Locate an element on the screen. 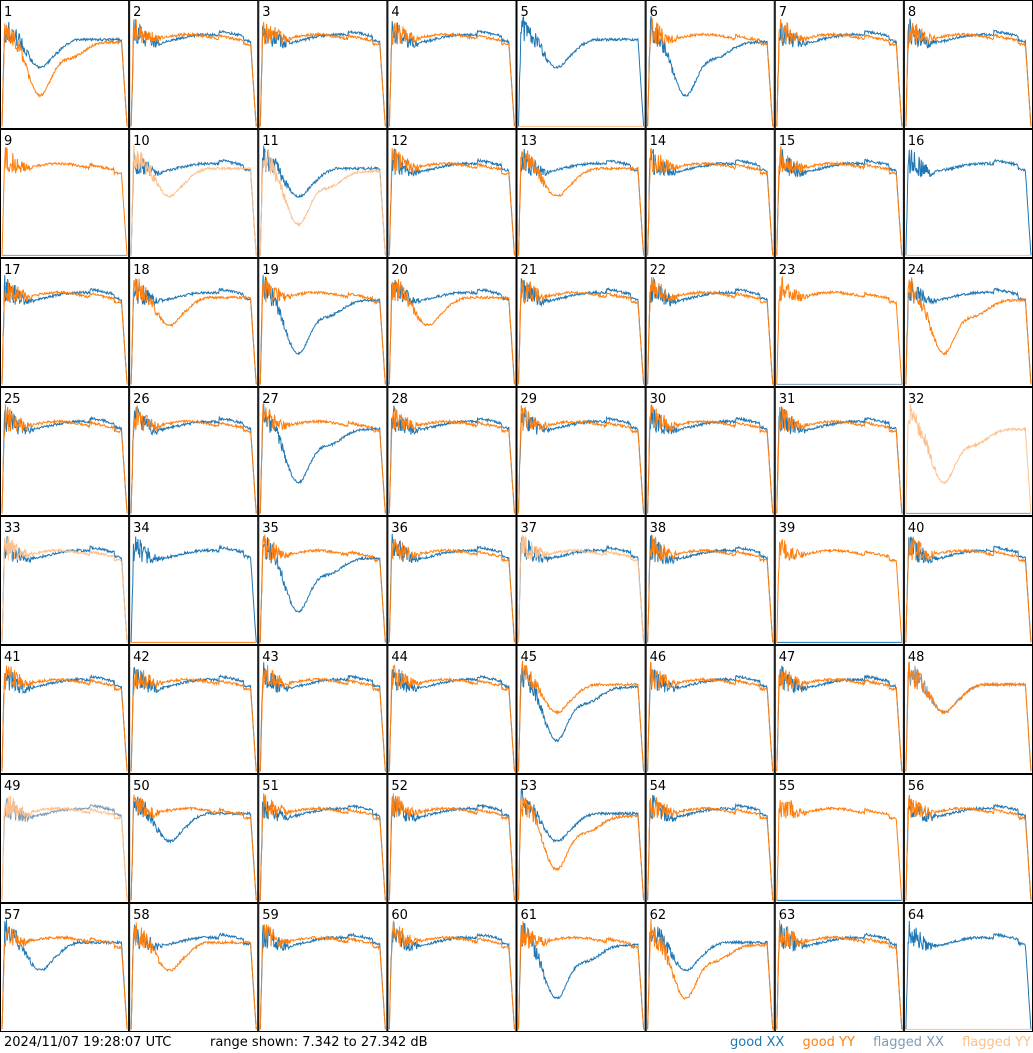 This screenshot has width=1033, height=1053. legend: good XX good YY flagged XX flagged YY is located at coordinates (873, 1042).